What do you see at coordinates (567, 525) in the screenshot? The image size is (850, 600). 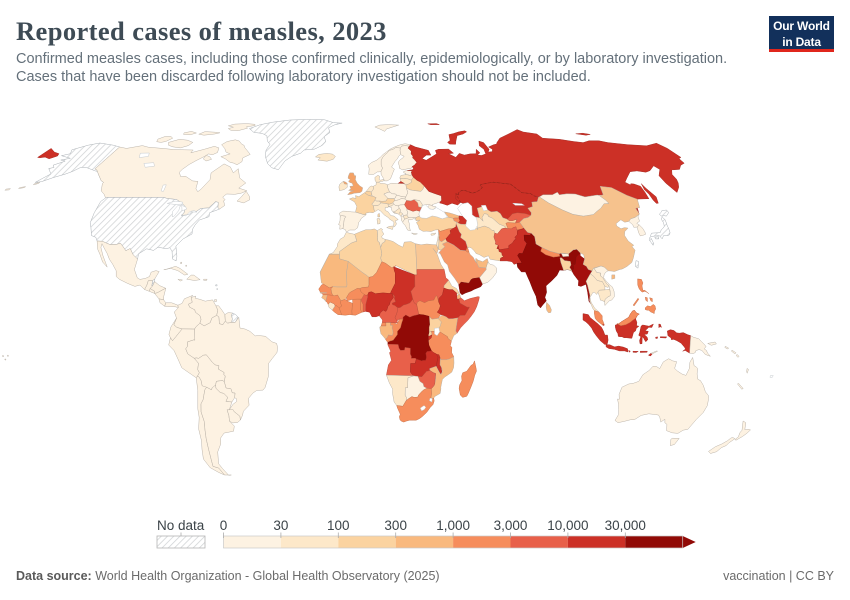 I see `svg-text: 10,000` at bounding box center [567, 525].